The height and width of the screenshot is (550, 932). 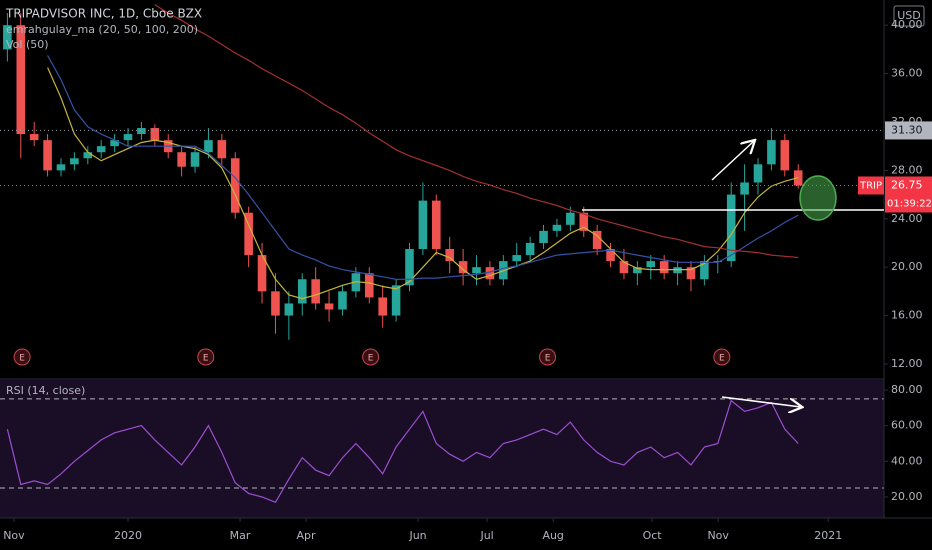 What do you see at coordinates (27, 44) in the screenshot?
I see `indicator-label: Vol (50)` at bounding box center [27, 44].